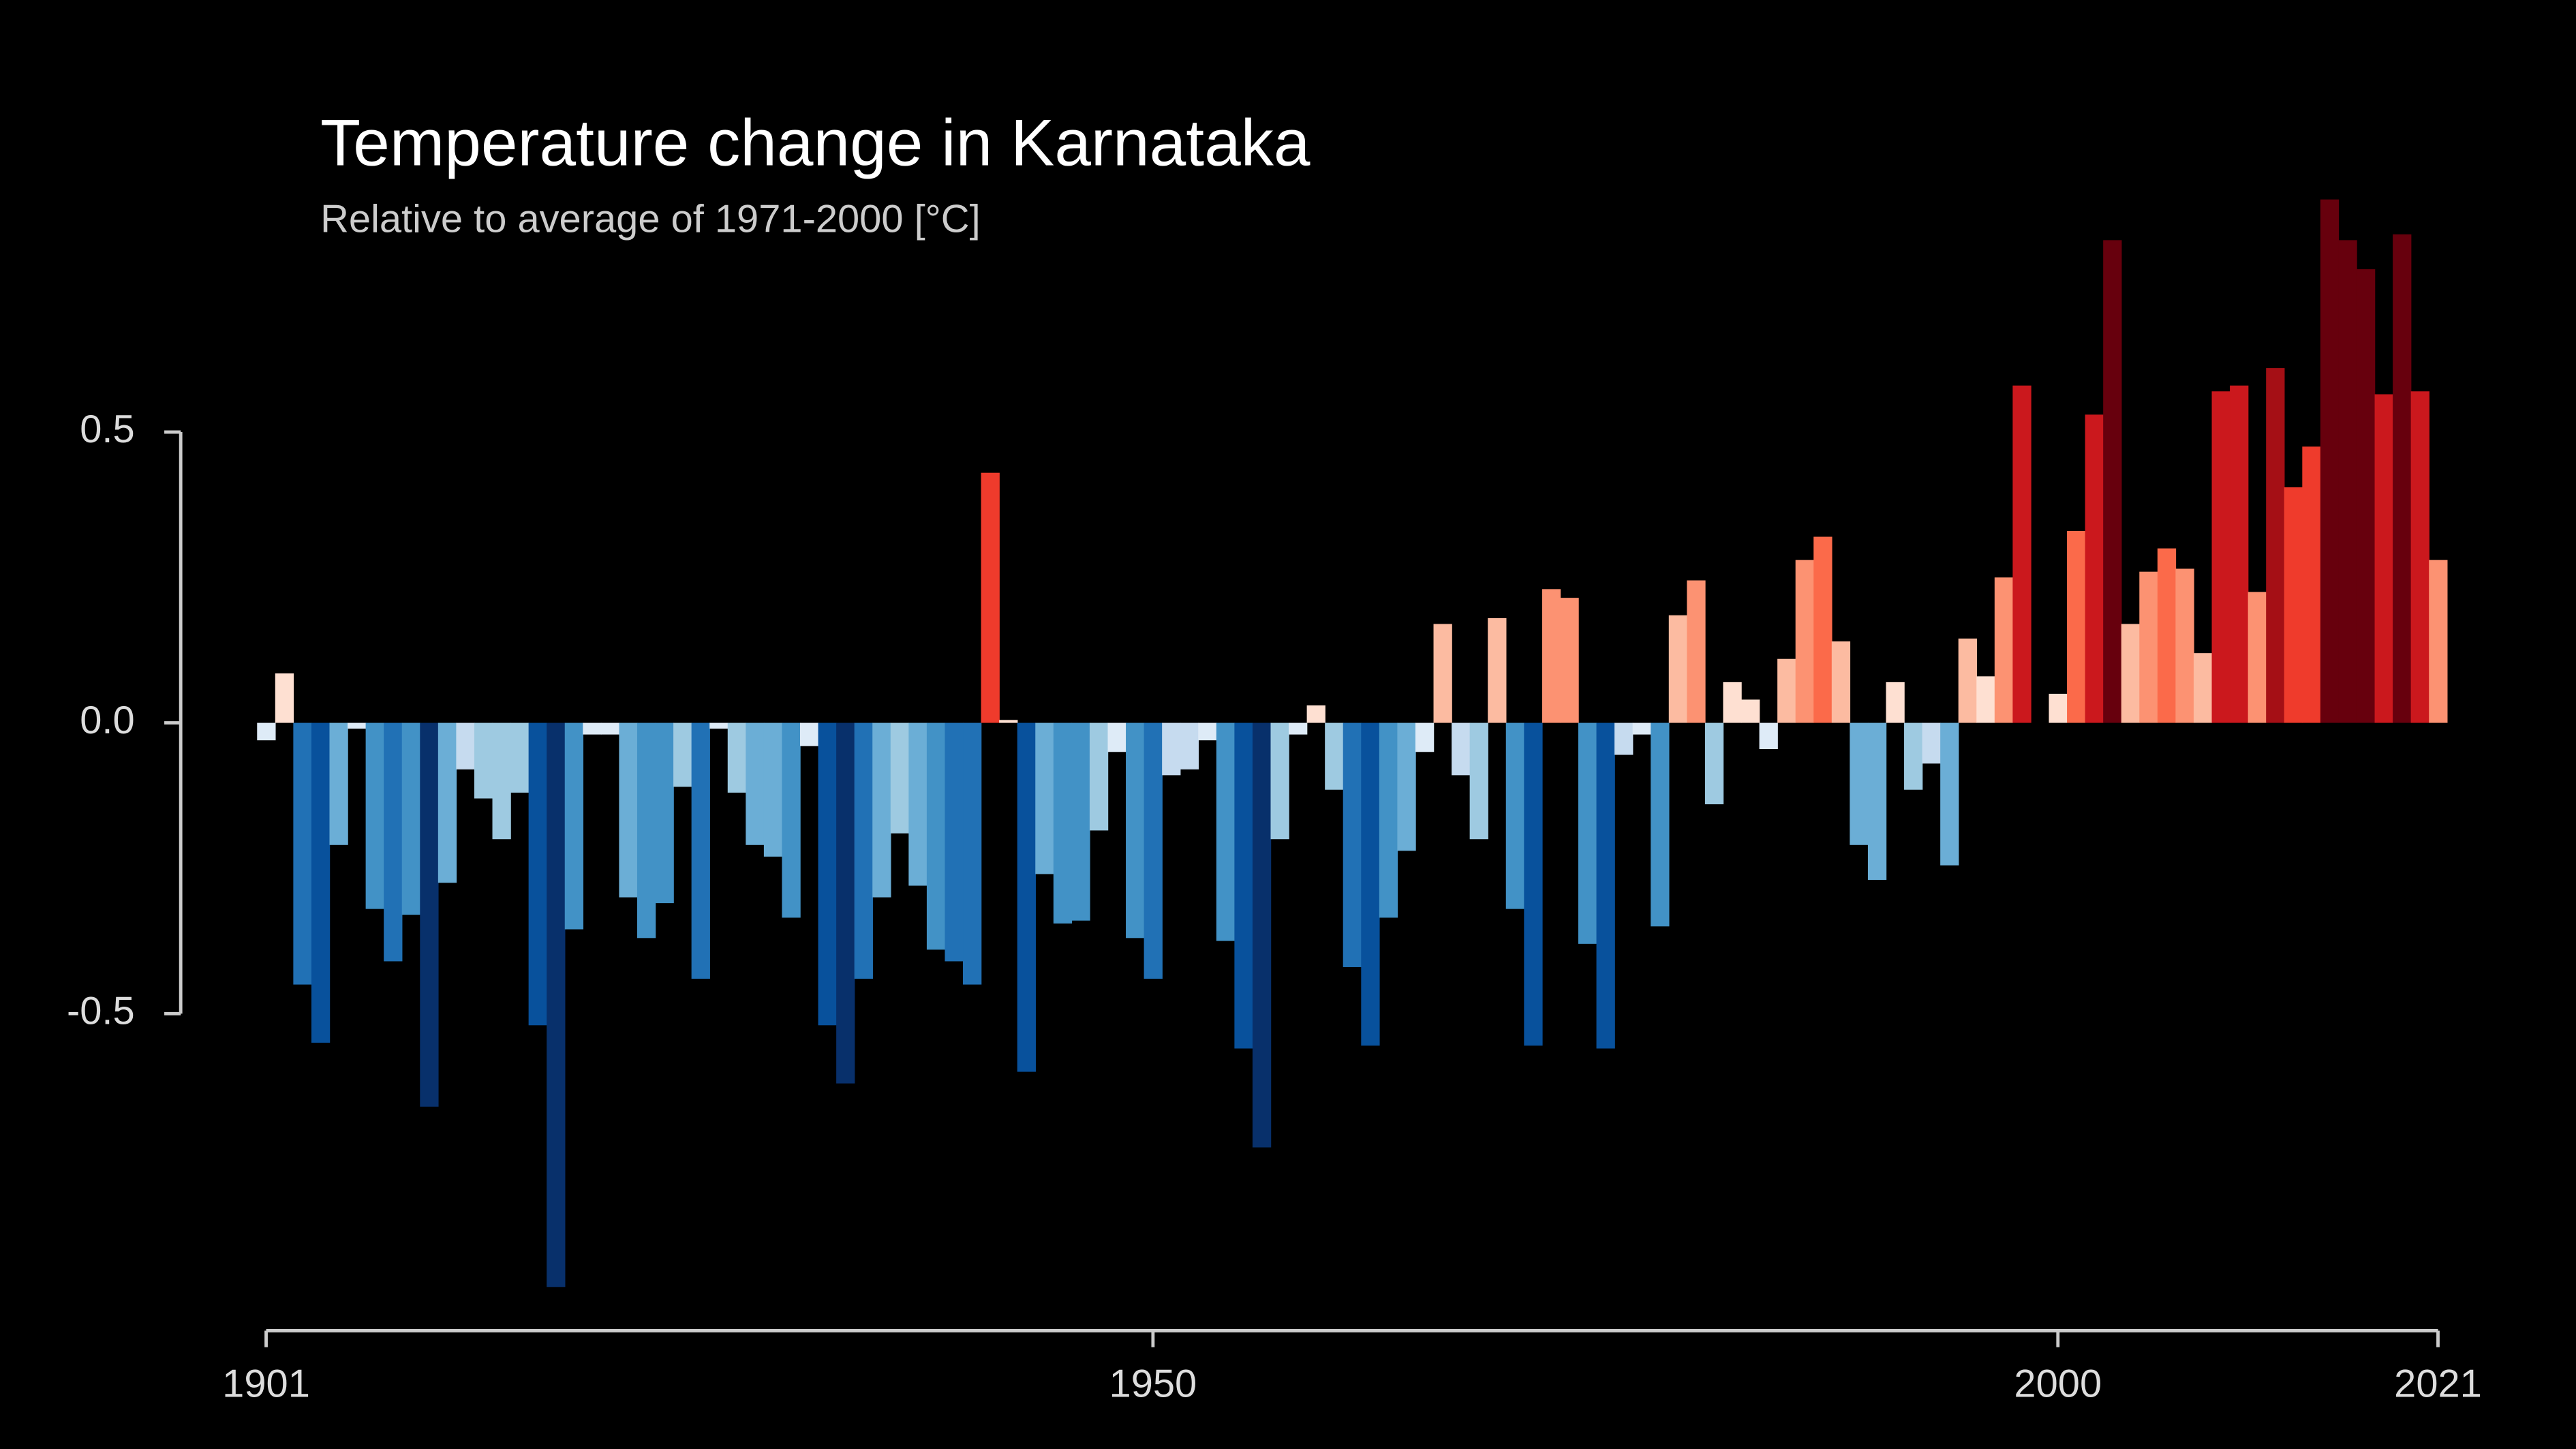 Image resolution: width=2576 pixels, height=1449 pixels. What do you see at coordinates (101, 1011) in the screenshot?
I see `y-tick-label: -0.5` at bounding box center [101, 1011].